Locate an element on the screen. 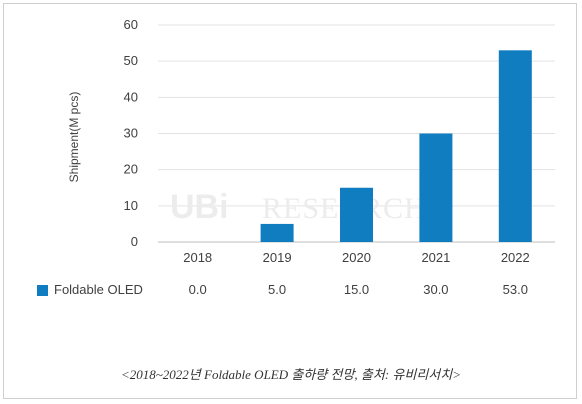 The width and height of the screenshot is (582, 404). data-table-value: 53.0 is located at coordinates (515, 289).